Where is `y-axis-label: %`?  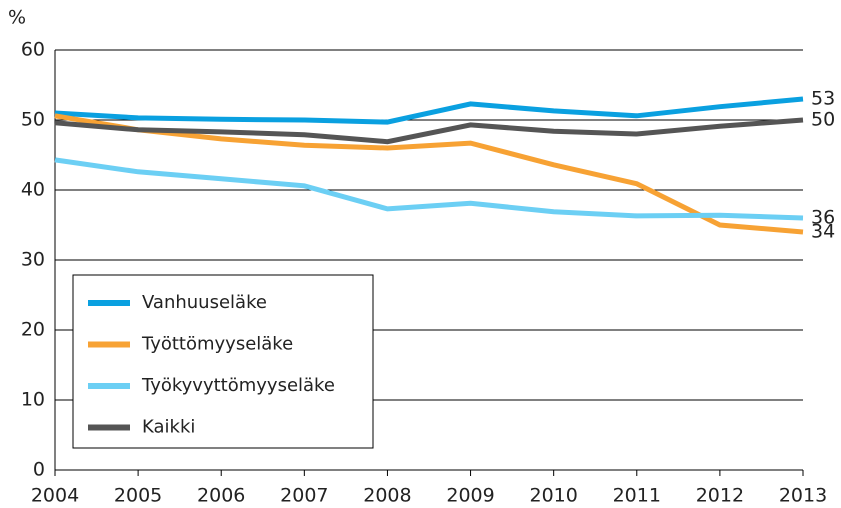 y-axis-label: % is located at coordinates (17, 18).